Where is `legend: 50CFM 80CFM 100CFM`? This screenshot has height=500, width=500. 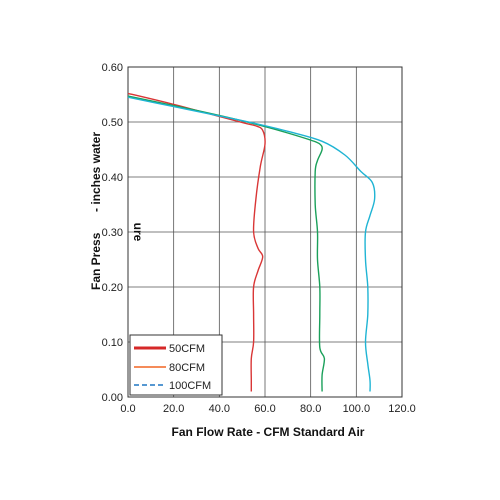 legend: 50CFM 80CFM 100CFM is located at coordinates (176, 365).